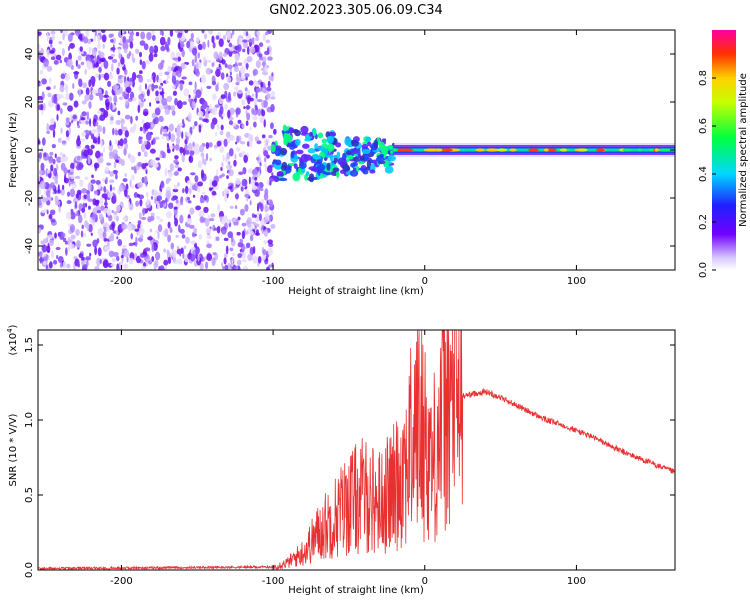 The image size is (750, 600). What do you see at coordinates (29, 570) in the screenshot?
I see `snr-ytick-label: 0.0` at bounding box center [29, 570].